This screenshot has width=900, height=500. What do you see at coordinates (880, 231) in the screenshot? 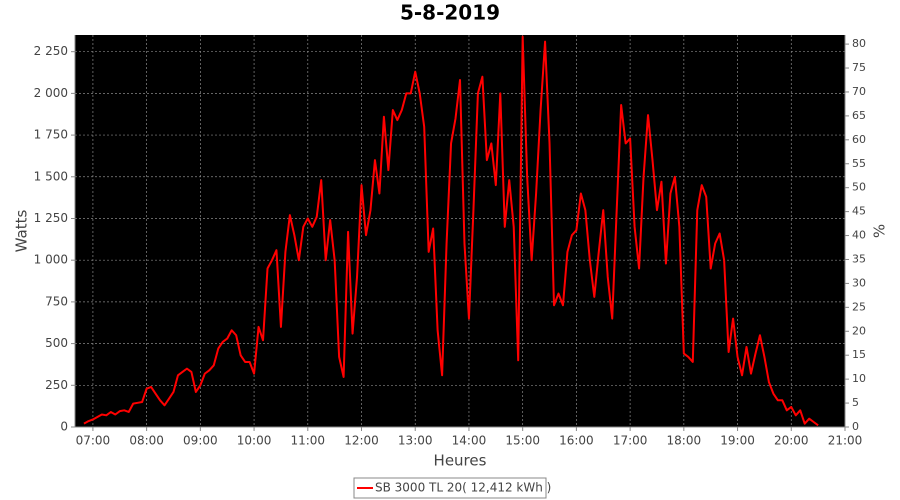
I see `y2-axis-label: %` at bounding box center [880, 231].